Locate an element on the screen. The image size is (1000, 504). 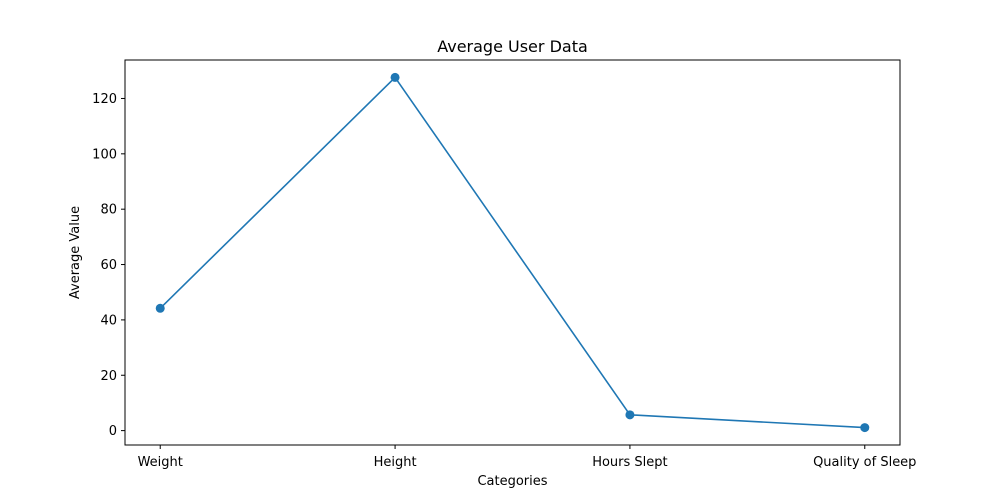
x-tick-label: Weight is located at coordinates (160, 462).